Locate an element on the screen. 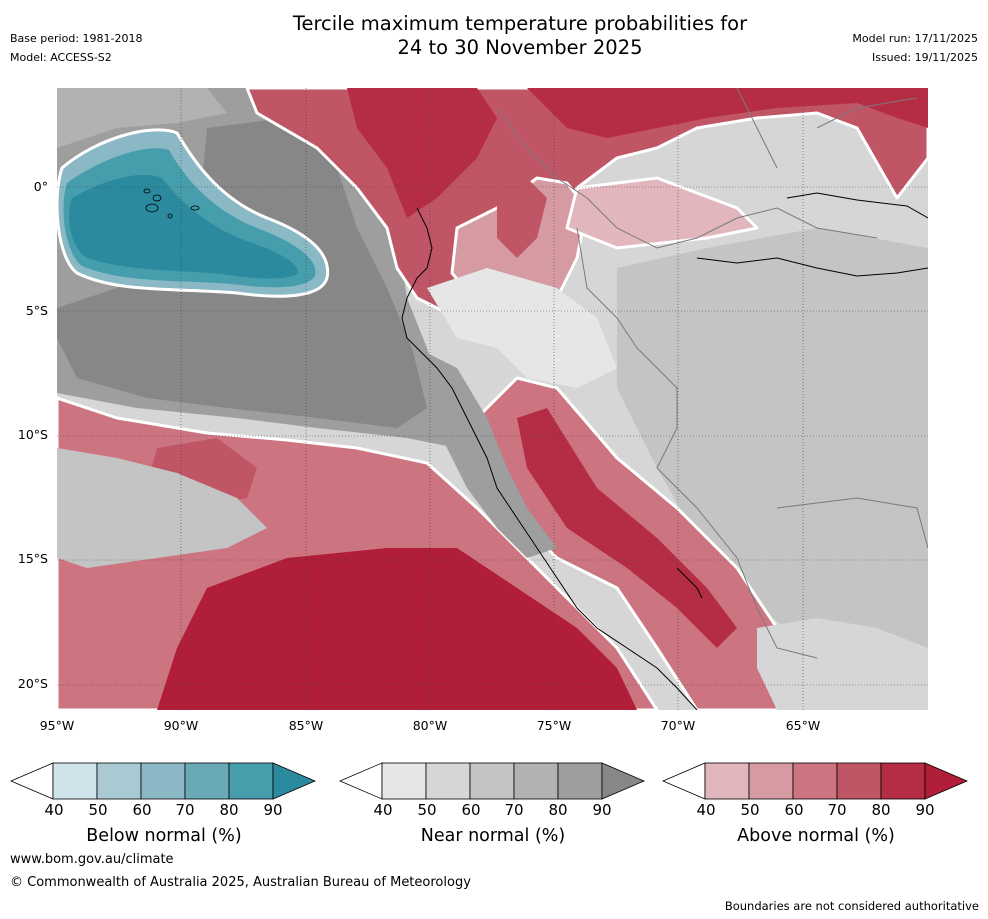  lat-label-15s: 15°S is located at coordinates (32, 558).